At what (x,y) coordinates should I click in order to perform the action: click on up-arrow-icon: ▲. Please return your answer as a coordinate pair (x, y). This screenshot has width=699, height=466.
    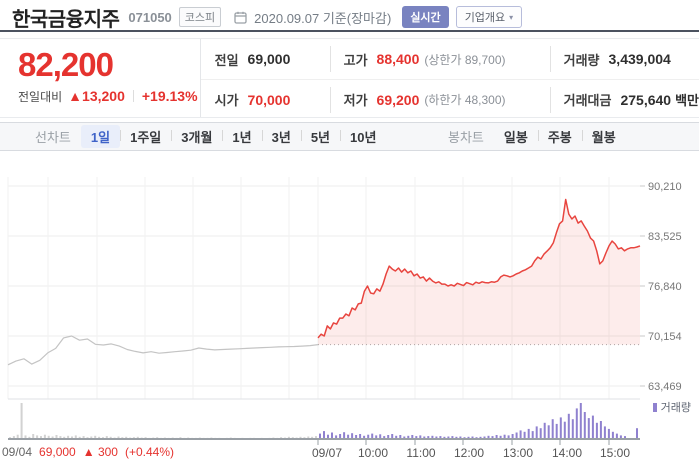
    Looking at the image, I should click on (75, 96).